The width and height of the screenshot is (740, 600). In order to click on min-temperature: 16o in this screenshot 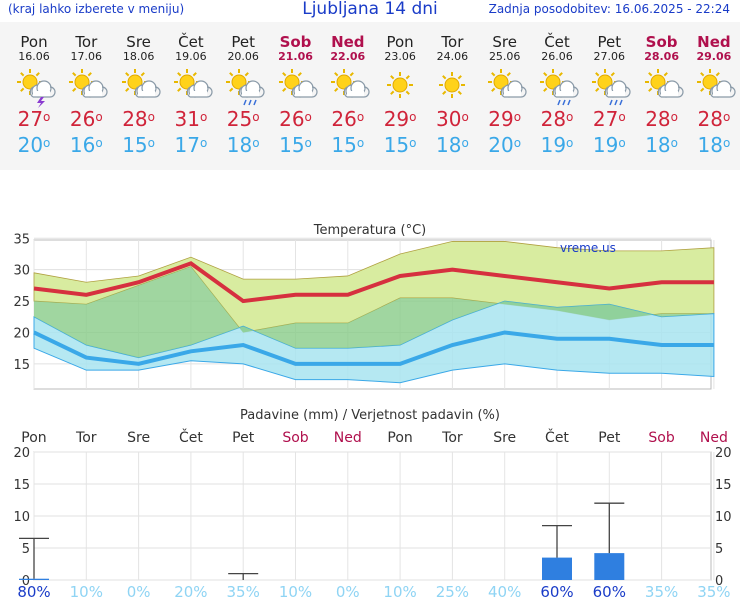, I will do `click(86, 145)`.